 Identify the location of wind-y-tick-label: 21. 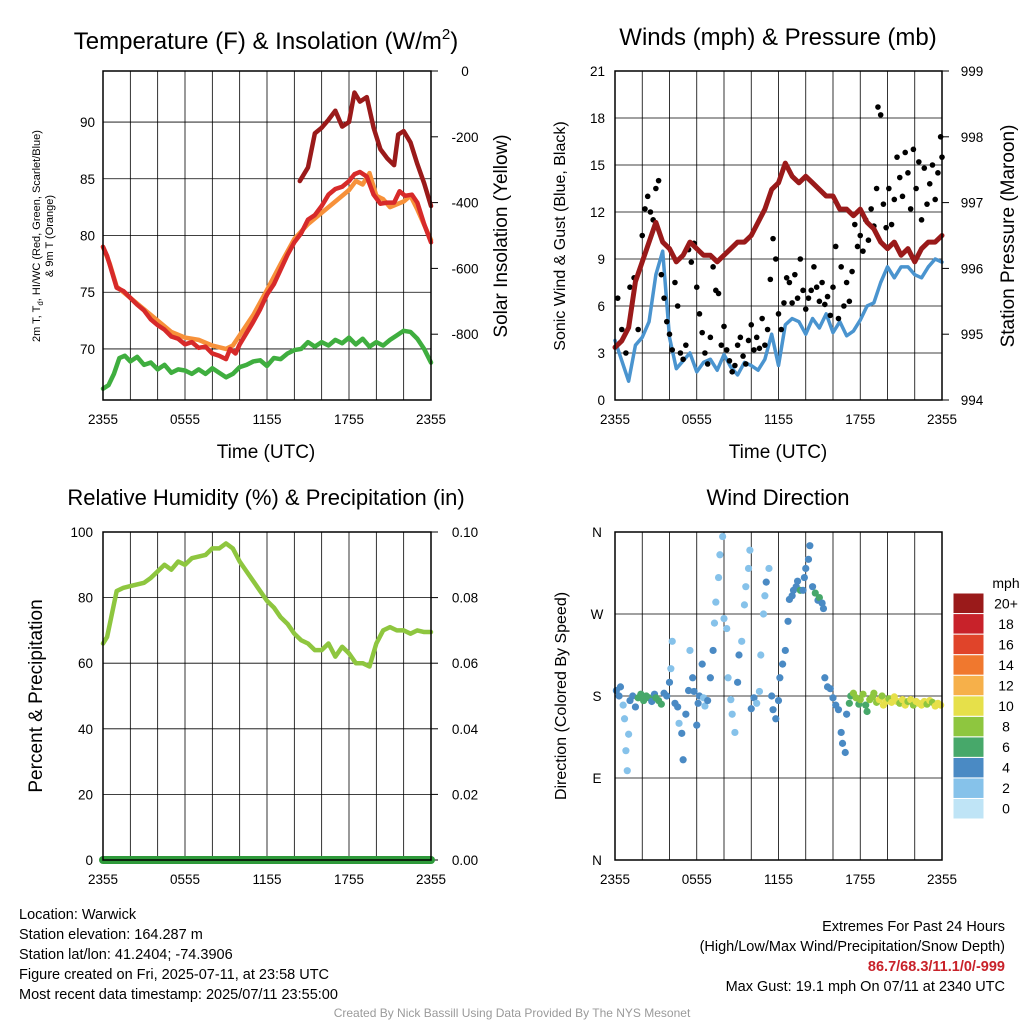
(597, 71).